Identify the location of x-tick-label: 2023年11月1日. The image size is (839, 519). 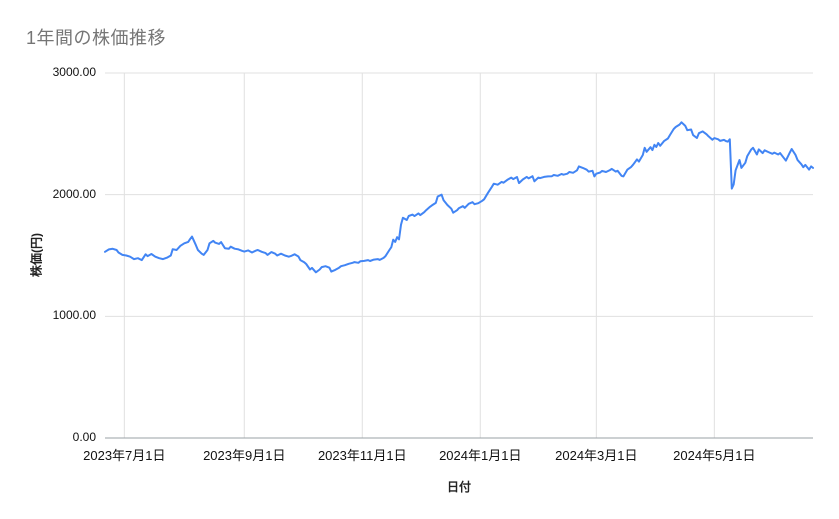
(362, 455).